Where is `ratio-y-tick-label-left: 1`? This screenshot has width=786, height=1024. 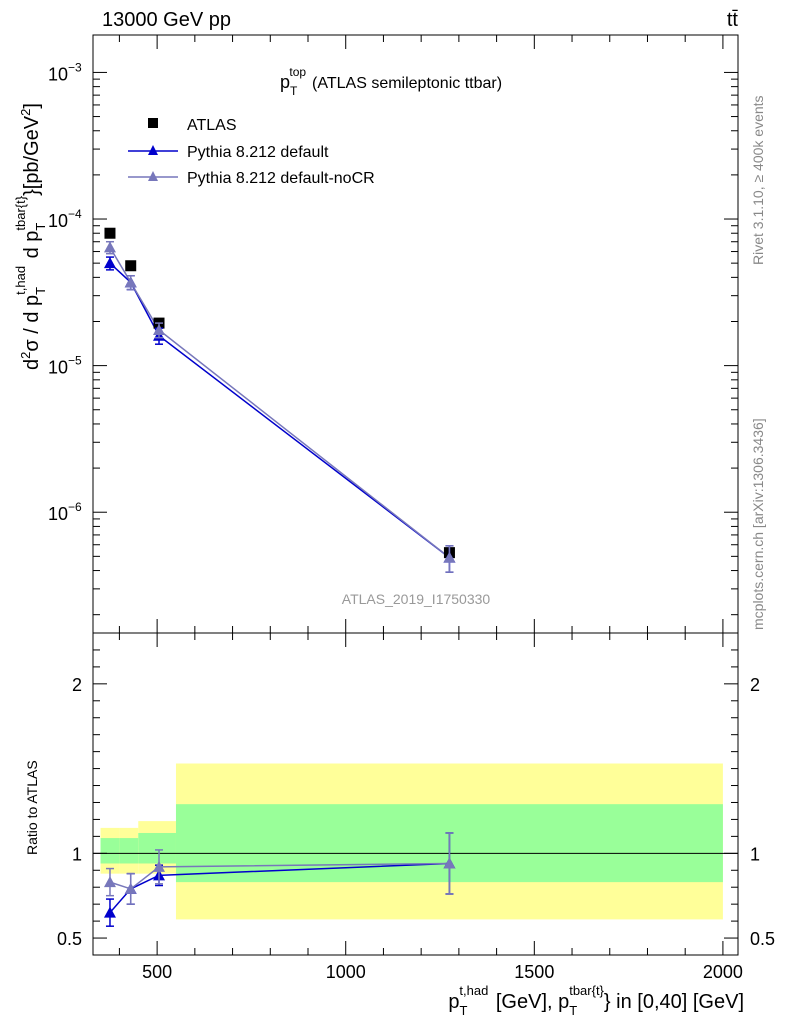
ratio-y-tick-label-left: 1 is located at coordinates (77, 854).